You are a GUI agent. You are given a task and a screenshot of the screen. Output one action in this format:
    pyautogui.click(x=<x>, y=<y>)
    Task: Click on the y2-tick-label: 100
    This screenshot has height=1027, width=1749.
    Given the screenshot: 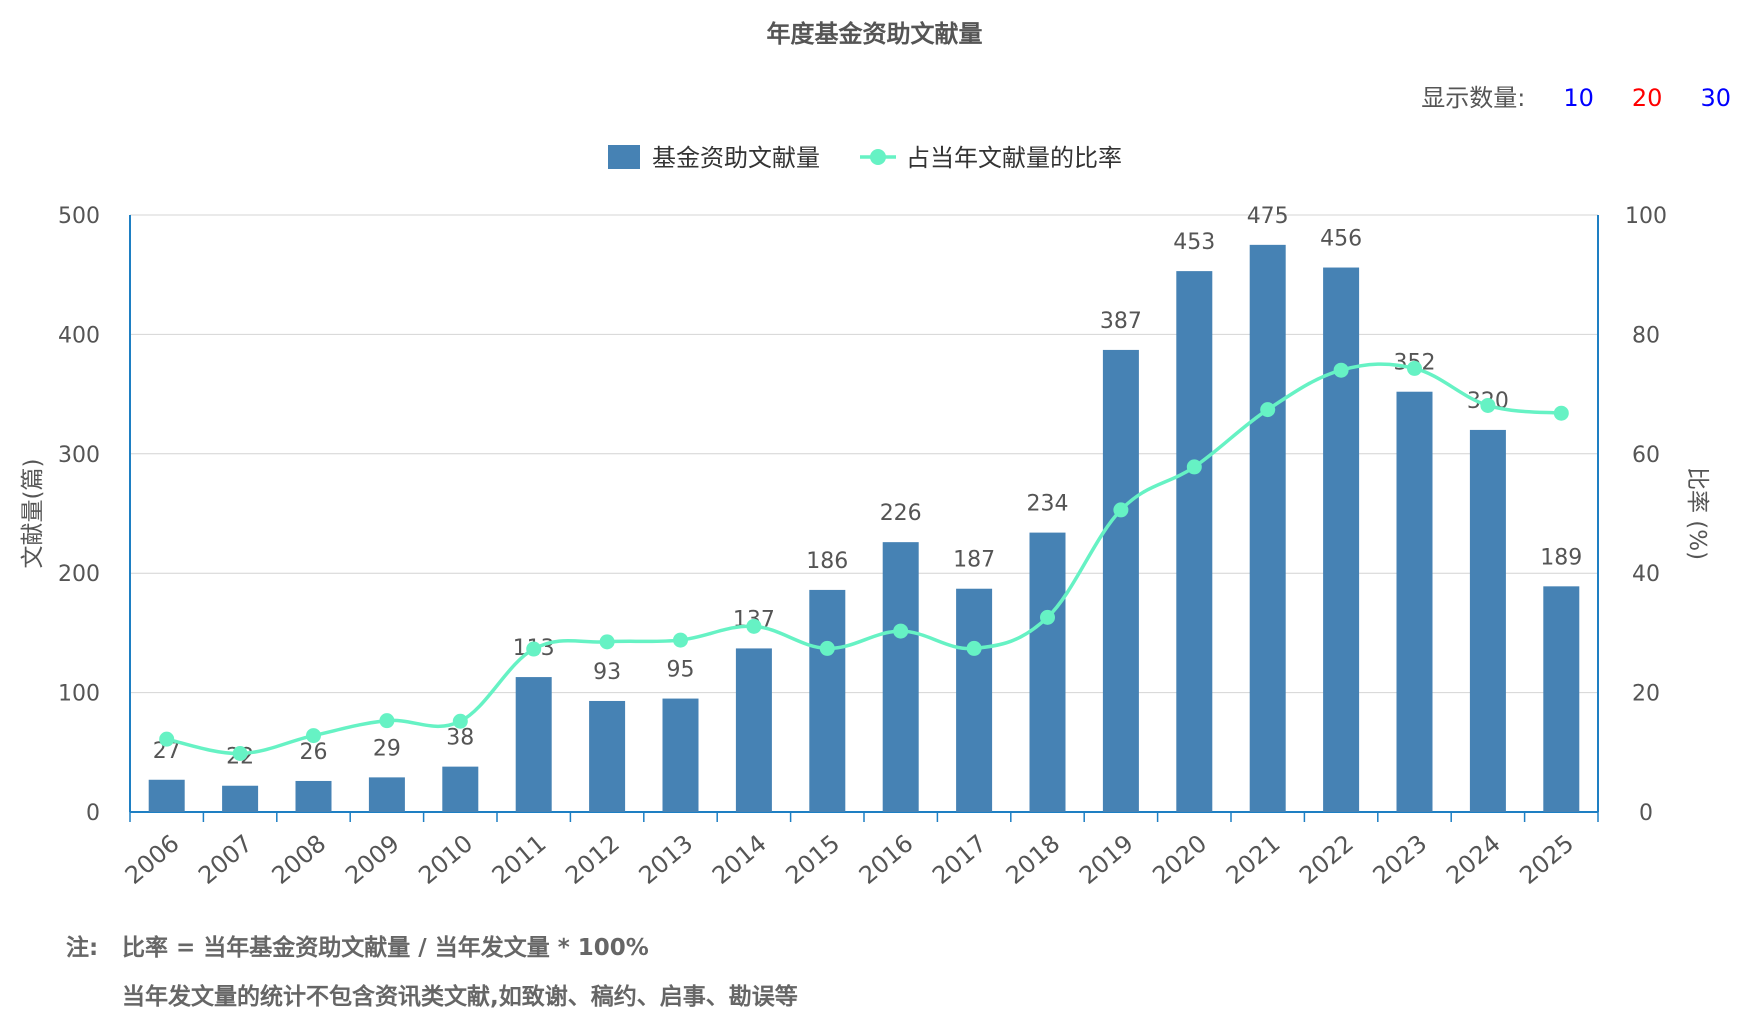 What is the action you would take?
    pyautogui.click(x=1646, y=216)
    